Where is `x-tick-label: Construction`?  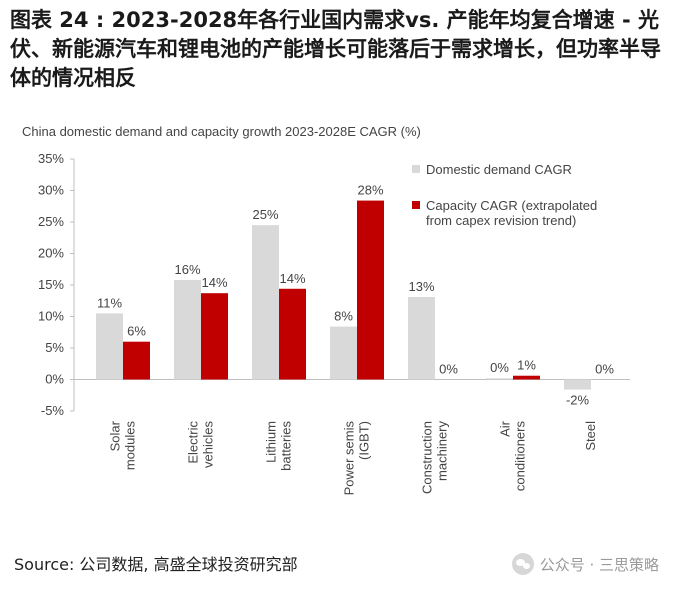
x-tick-label: Construction is located at coordinates (427, 457).